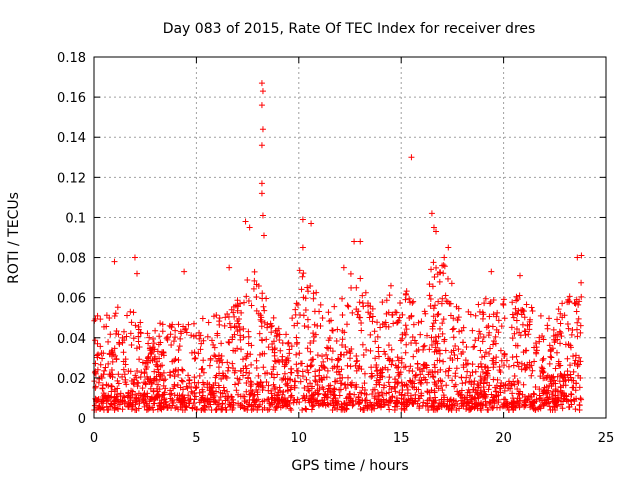 The image size is (640, 480). What do you see at coordinates (71, 98) in the screenshot?
I see `y-tick-label: 0.16` at bounding box center [71, 98].